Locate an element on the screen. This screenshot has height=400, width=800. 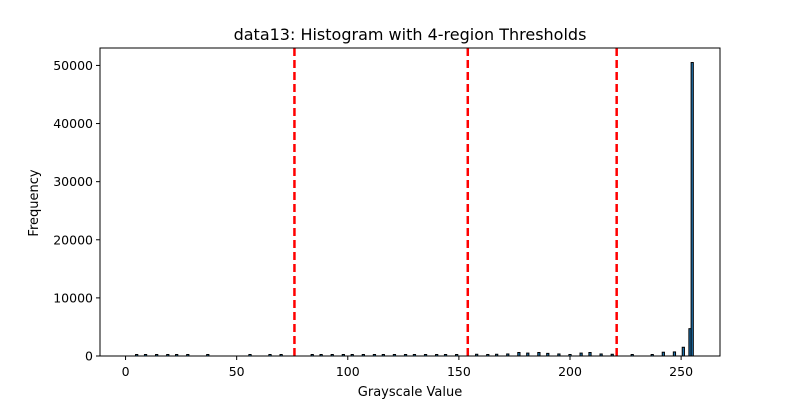
y-tick-label-3: 30000 is located at coordinates (73, 181).